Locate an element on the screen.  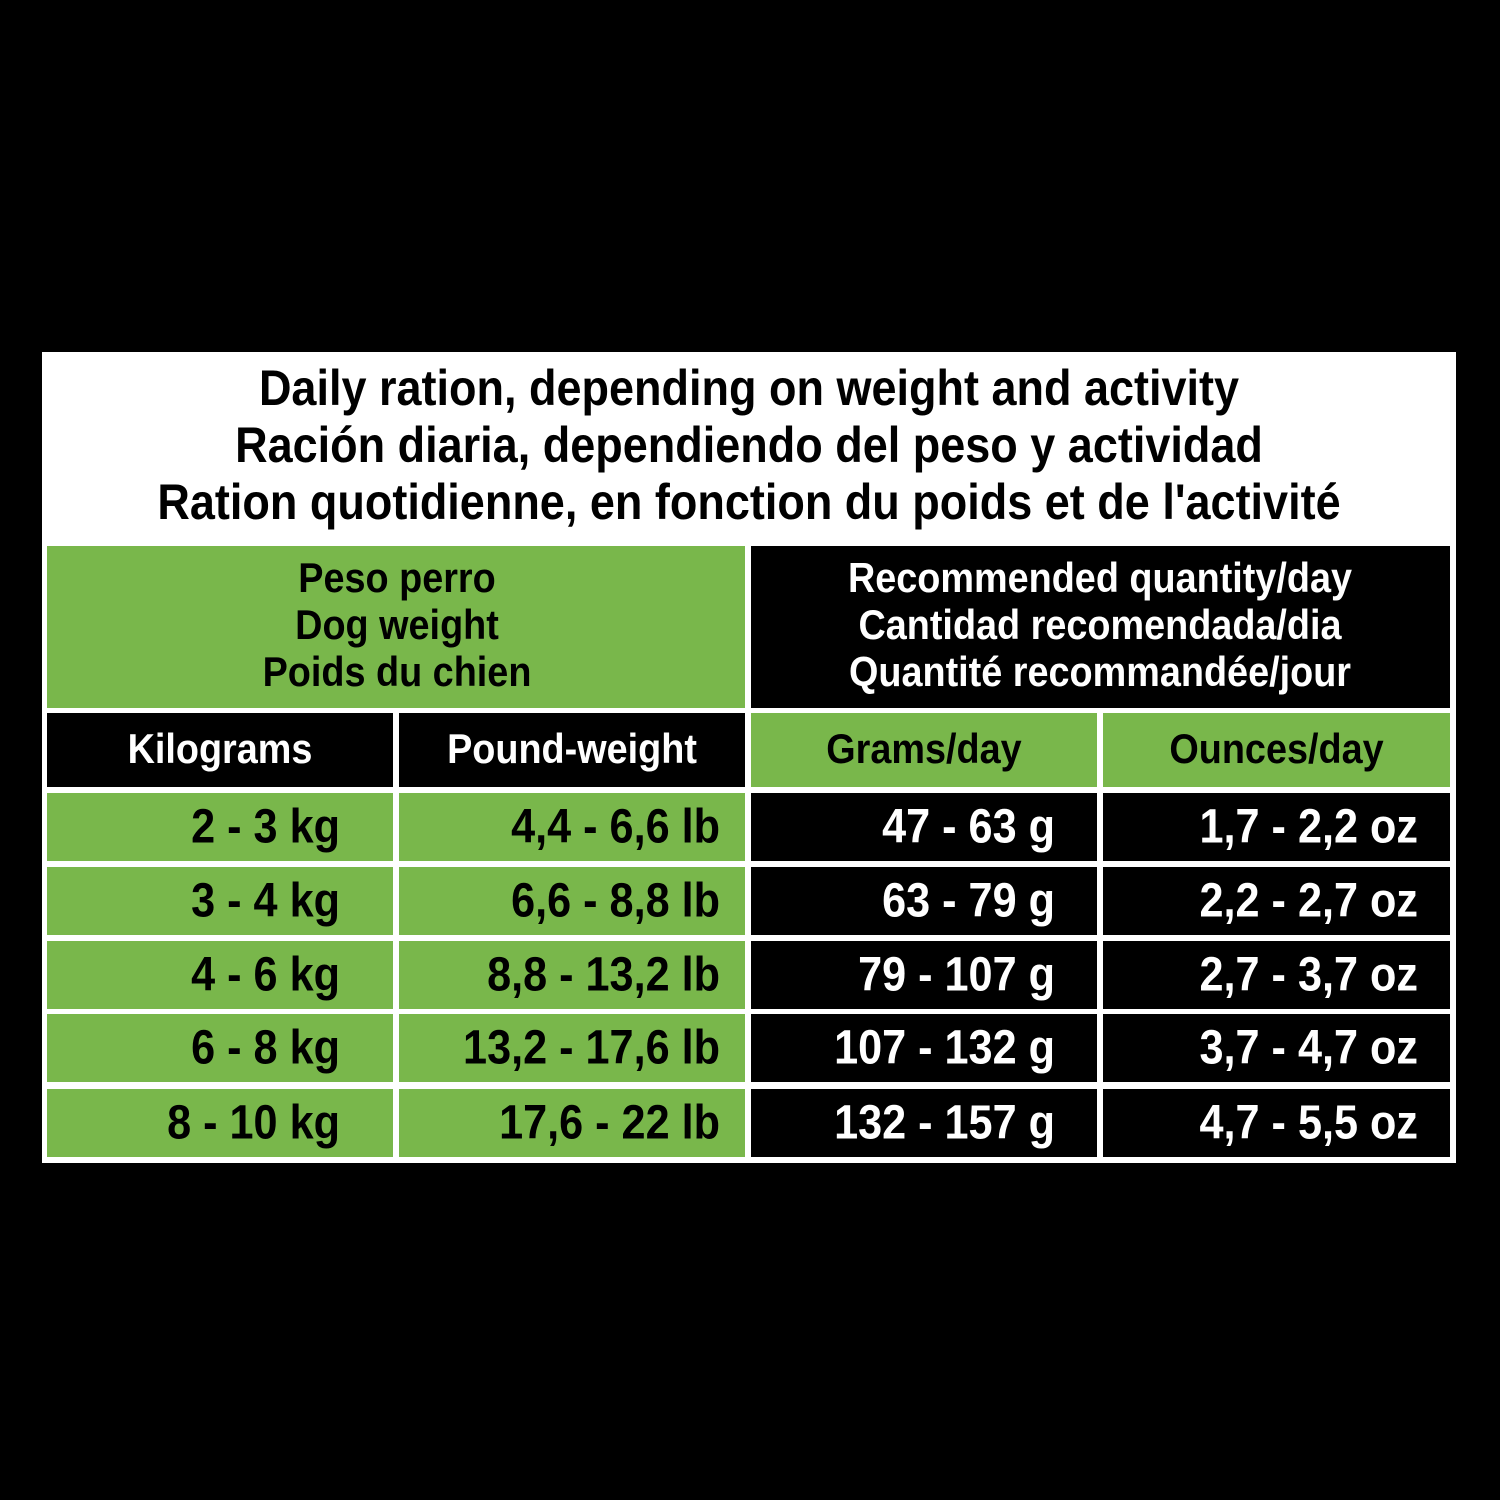
cell-text: 2,2 - 2,7 oz is located at coordinates (1309, 901).